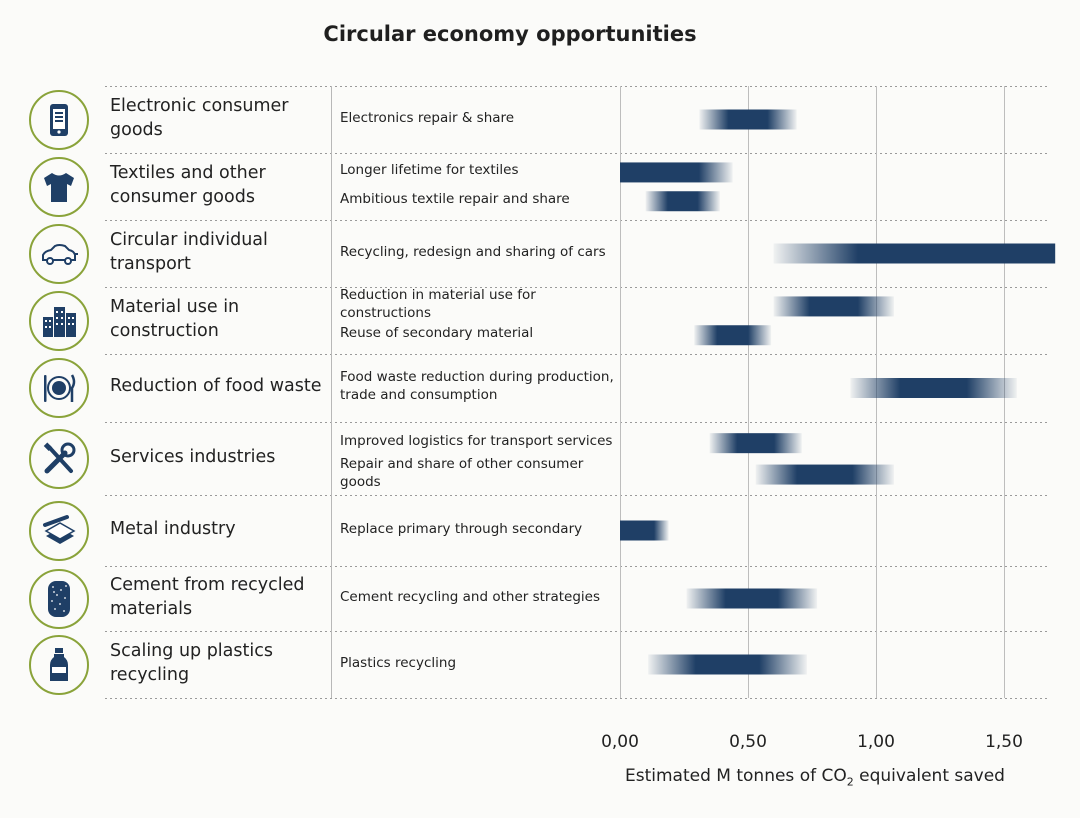 This screenshot has width=1080, height=818. Describe the element at coordinates (850, 782) in the screenshot. I see `x-axis-label-subscript: 2` at that location.